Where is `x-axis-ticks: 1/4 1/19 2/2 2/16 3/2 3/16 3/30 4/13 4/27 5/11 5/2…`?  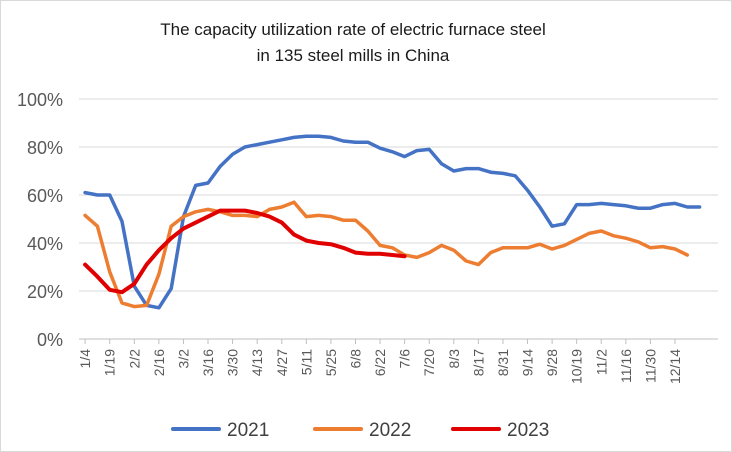 x-axis-ticks: 1/4 1/19 2/2 2/16 3/2 3/16 3/30 4/13 4/27 5/11 5/2… is located at coordinates (380, 361).